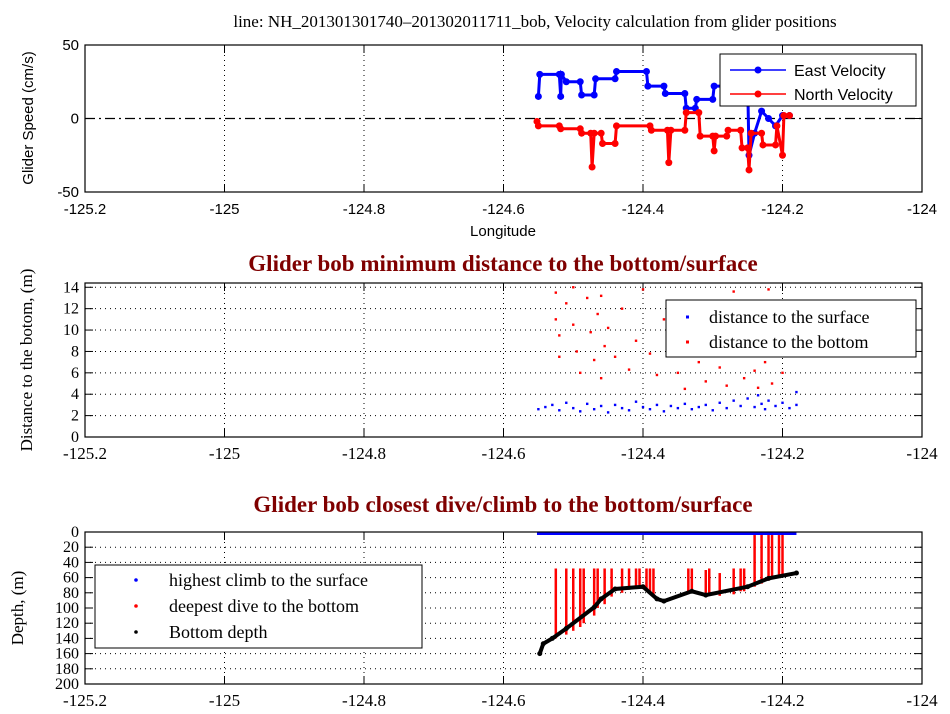  What do you see at coordinates (264, 606) in the screenshot?
I see `legend-label: deepest dive to the bottom` at bounding box center [264, 606].